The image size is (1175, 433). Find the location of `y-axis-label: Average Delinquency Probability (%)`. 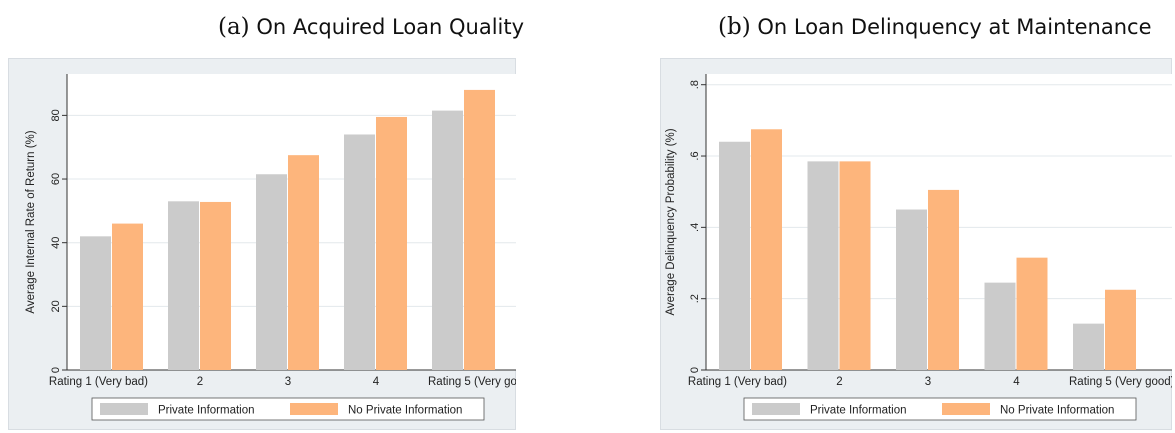

y-axis-label: Average Delinquency Probability (%) is located at coordinates (671, 221).